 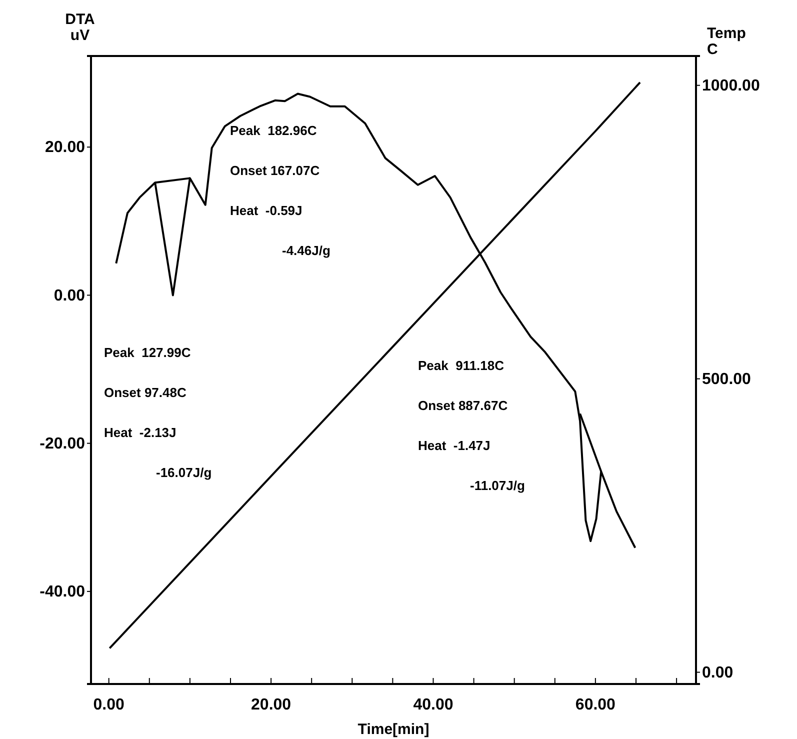 What do you see at coordinates (433, 705) in the screenshot?
I see `x-tick-label: 40.00` at bounding box center [433, 705].